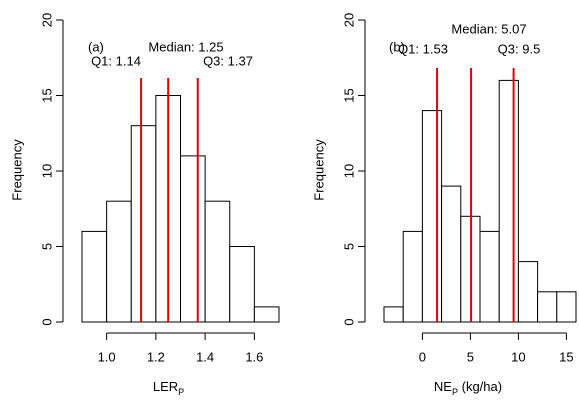 The image size is (579, 410). Describe the element at coordinates (254, 356) in the screenshot. I see `x-tick-label: 1.6` at that location.